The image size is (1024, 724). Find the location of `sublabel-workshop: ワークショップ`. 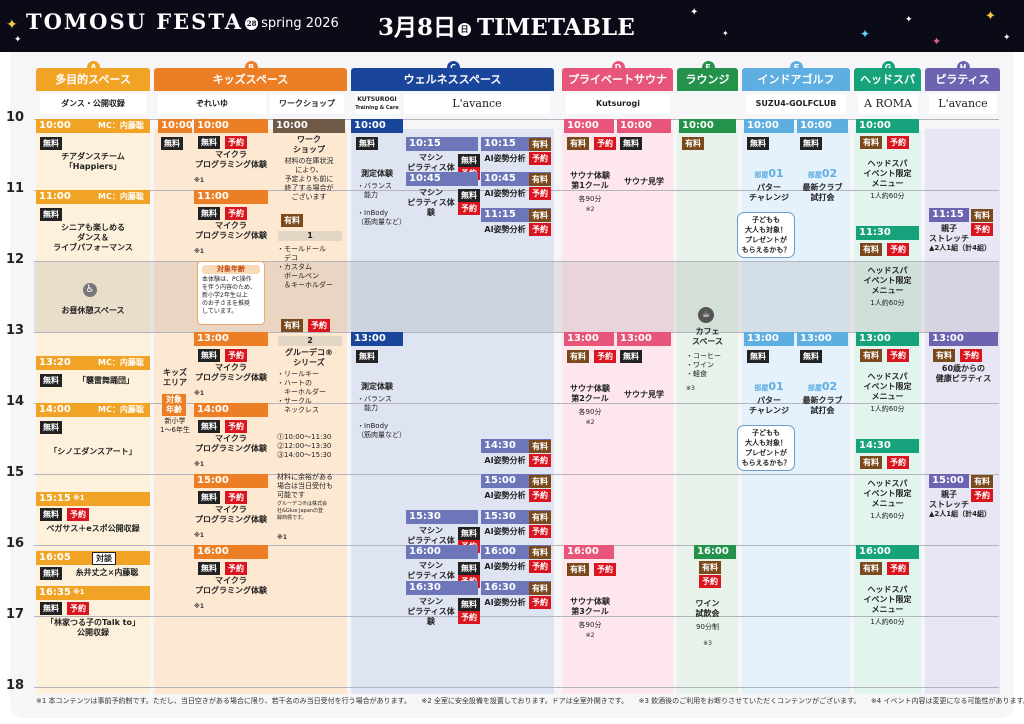

sublabel-workshop: ワークショップ is located at coordinates (307, 104).